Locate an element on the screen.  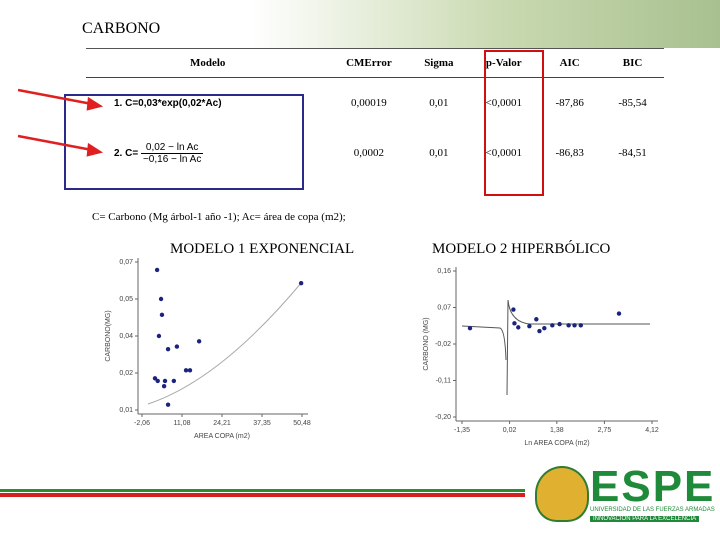
crest is located at coordinates (562, 494).